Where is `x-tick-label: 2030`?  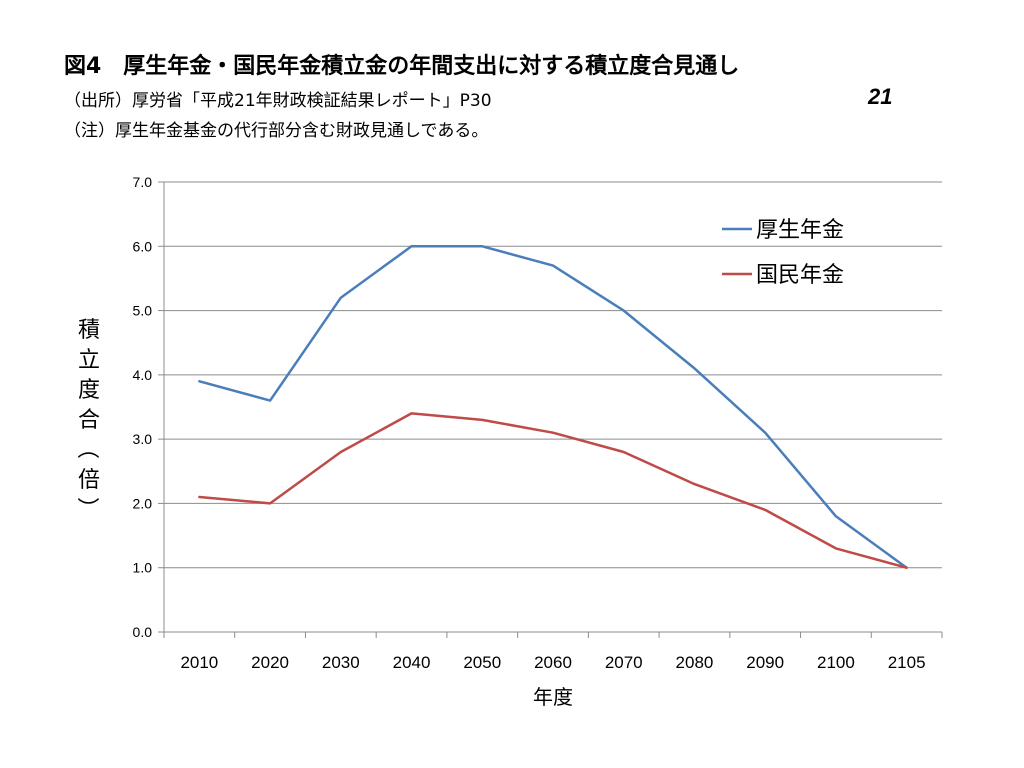
x-tick-label: 2030 is located at coordinates (341, 662).